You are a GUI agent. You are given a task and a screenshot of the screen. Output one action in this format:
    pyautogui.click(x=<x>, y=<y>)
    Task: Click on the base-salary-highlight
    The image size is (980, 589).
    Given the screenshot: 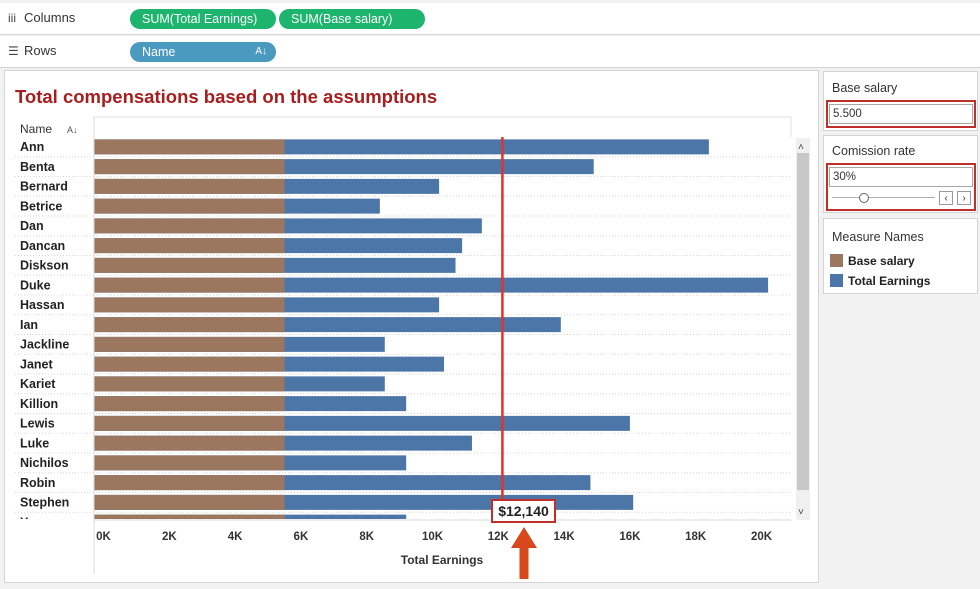 What is the action you would take?
    pyautogui.click(x=901, y=114)
    